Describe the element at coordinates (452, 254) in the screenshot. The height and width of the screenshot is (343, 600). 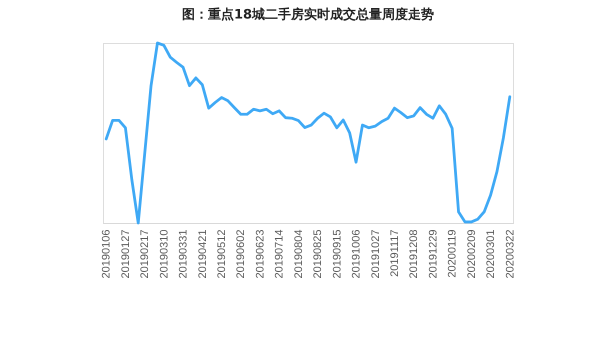
I see `x-tick-label: 20200119` at that location.